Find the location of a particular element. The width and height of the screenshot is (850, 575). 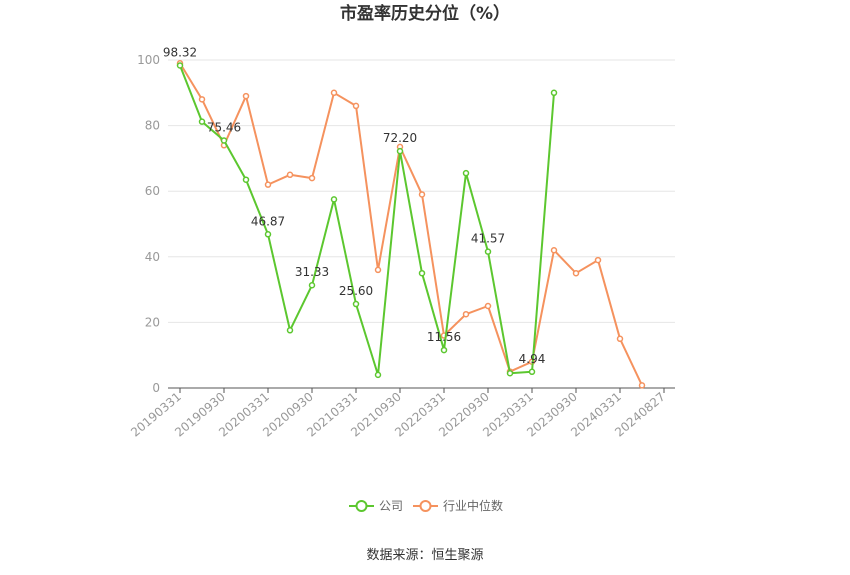

y-tick-label: 40 is located at coordinates (152, 257).